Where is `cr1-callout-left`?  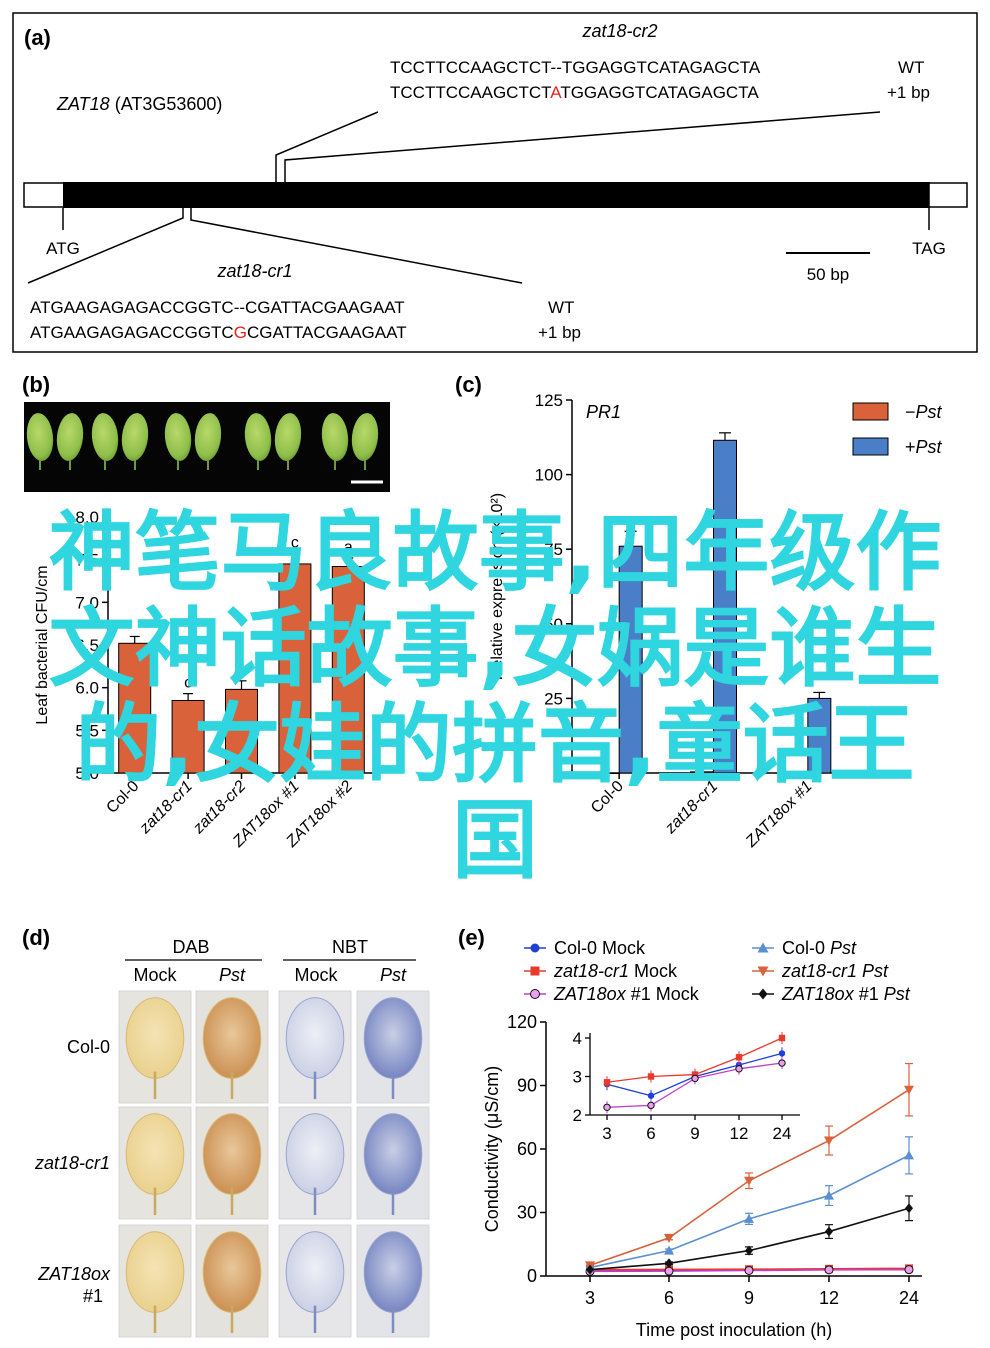 cr1-callout-left is located at coordinates (105, 246).